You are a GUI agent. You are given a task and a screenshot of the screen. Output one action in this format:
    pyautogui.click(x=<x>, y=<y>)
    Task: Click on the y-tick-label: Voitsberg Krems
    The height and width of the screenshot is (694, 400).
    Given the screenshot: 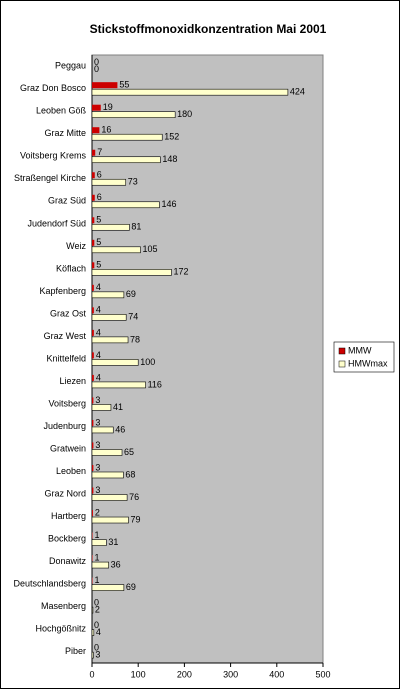 What is the action you would take?
    pyautogui.click(x=53, y=156)
    